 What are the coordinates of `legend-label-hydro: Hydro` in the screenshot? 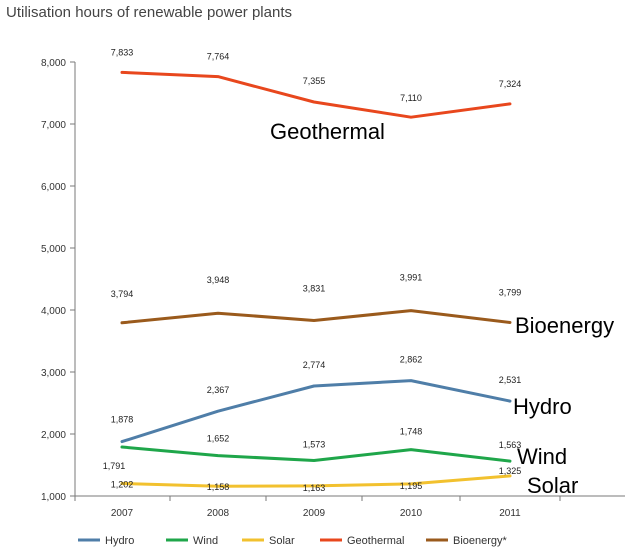 It's located at (119, 541).